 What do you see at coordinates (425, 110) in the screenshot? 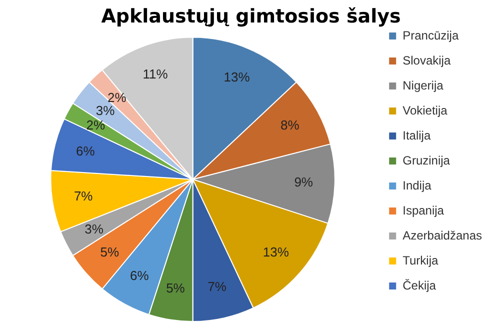
I see `legend-label: Vokietija` at bounding box center [425, 110].